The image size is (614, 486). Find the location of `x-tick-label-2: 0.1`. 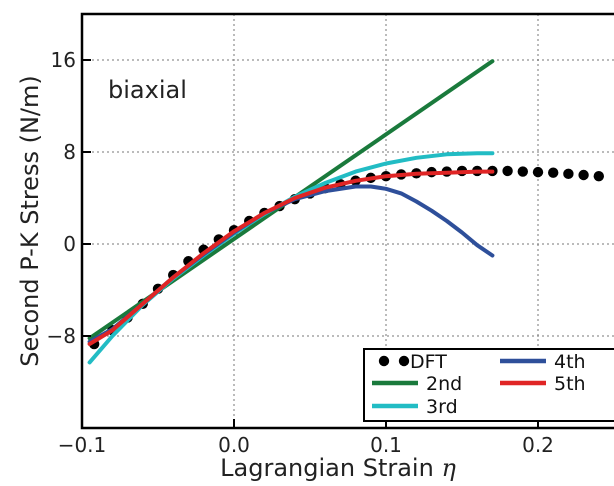

x-tick-label-2: 0.1 is located at coordinates (386, 445).